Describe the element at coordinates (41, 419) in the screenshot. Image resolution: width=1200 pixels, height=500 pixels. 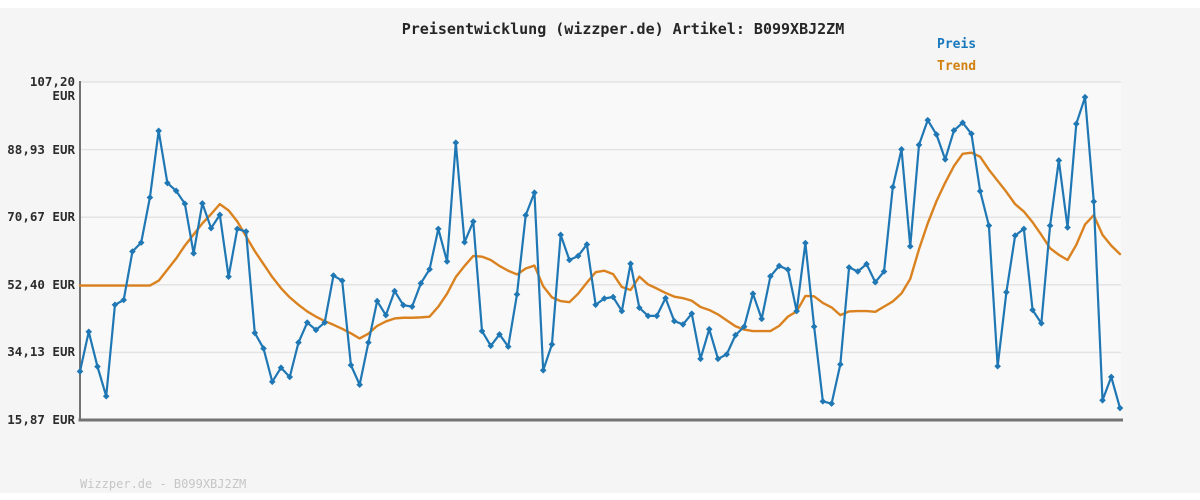
I see `y-axis-label: 15,87 EUR` at that location.